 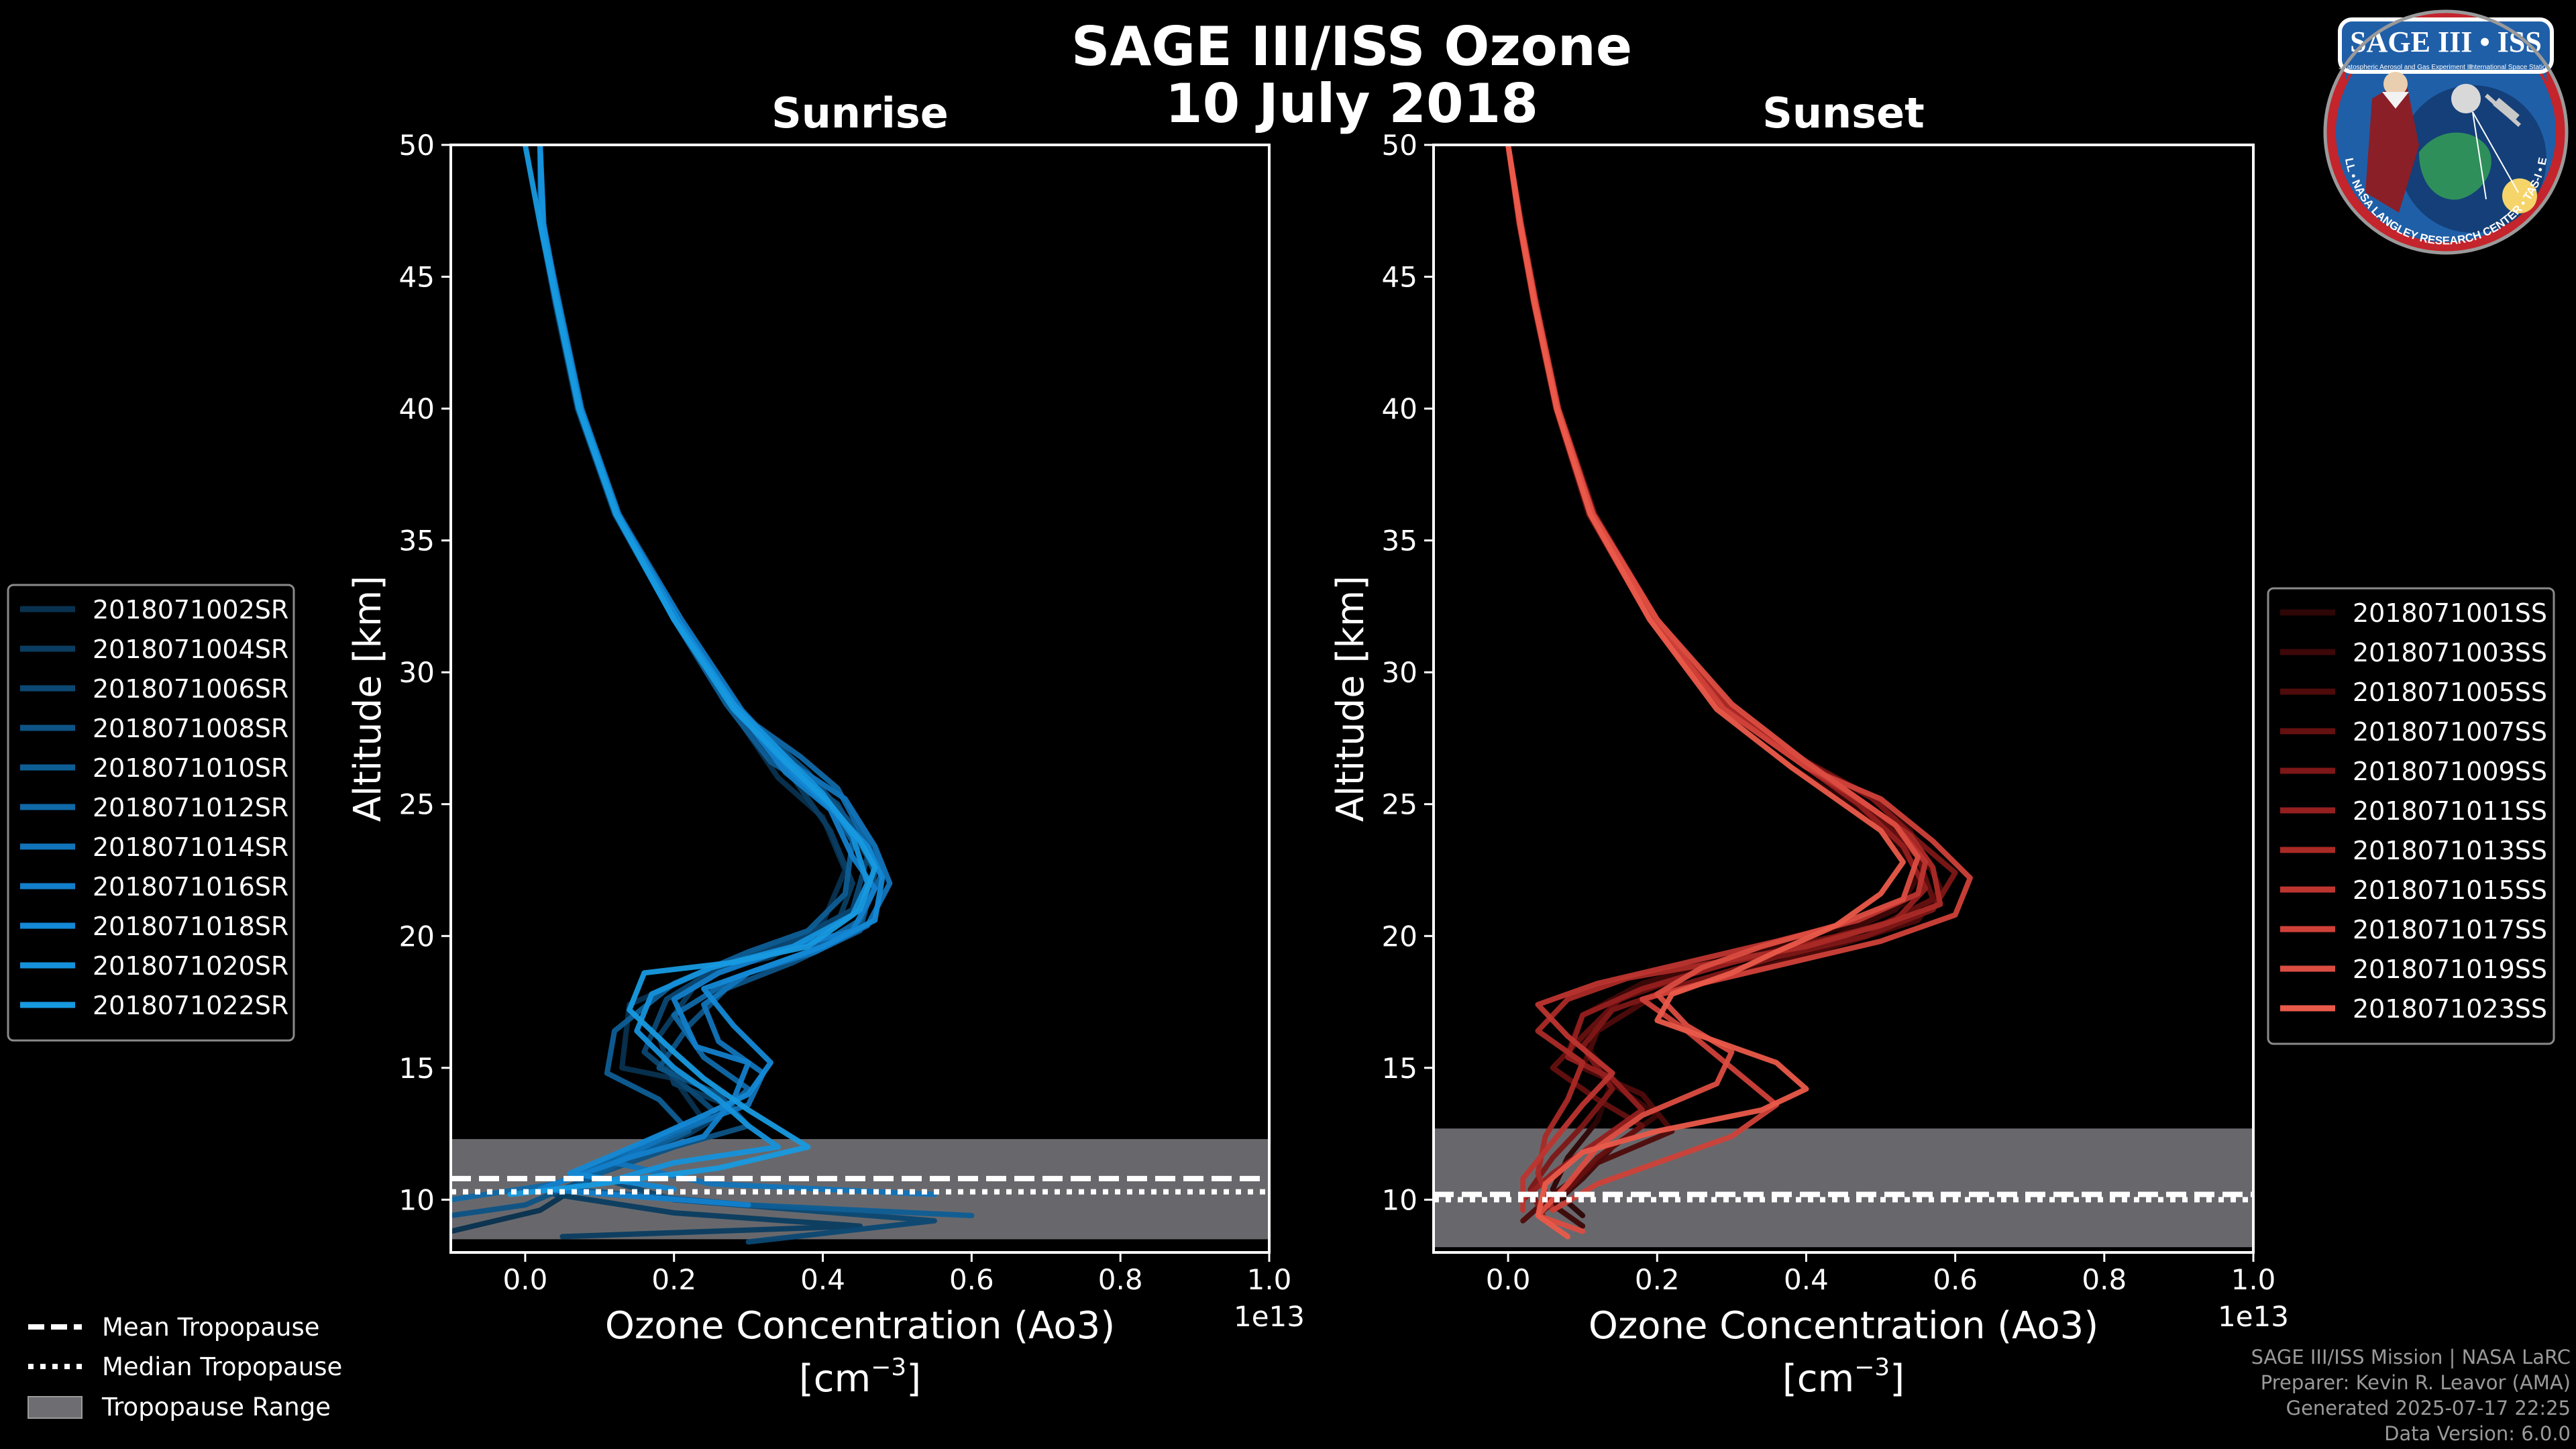 I want to click on sunset-xtick-label: 0.8, so click(x=2104, y=1279).